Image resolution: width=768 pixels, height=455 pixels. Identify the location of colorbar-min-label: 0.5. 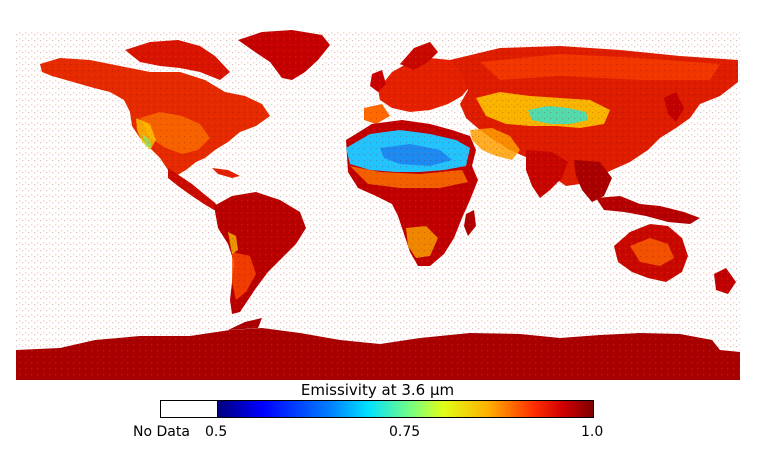
(216, 432).